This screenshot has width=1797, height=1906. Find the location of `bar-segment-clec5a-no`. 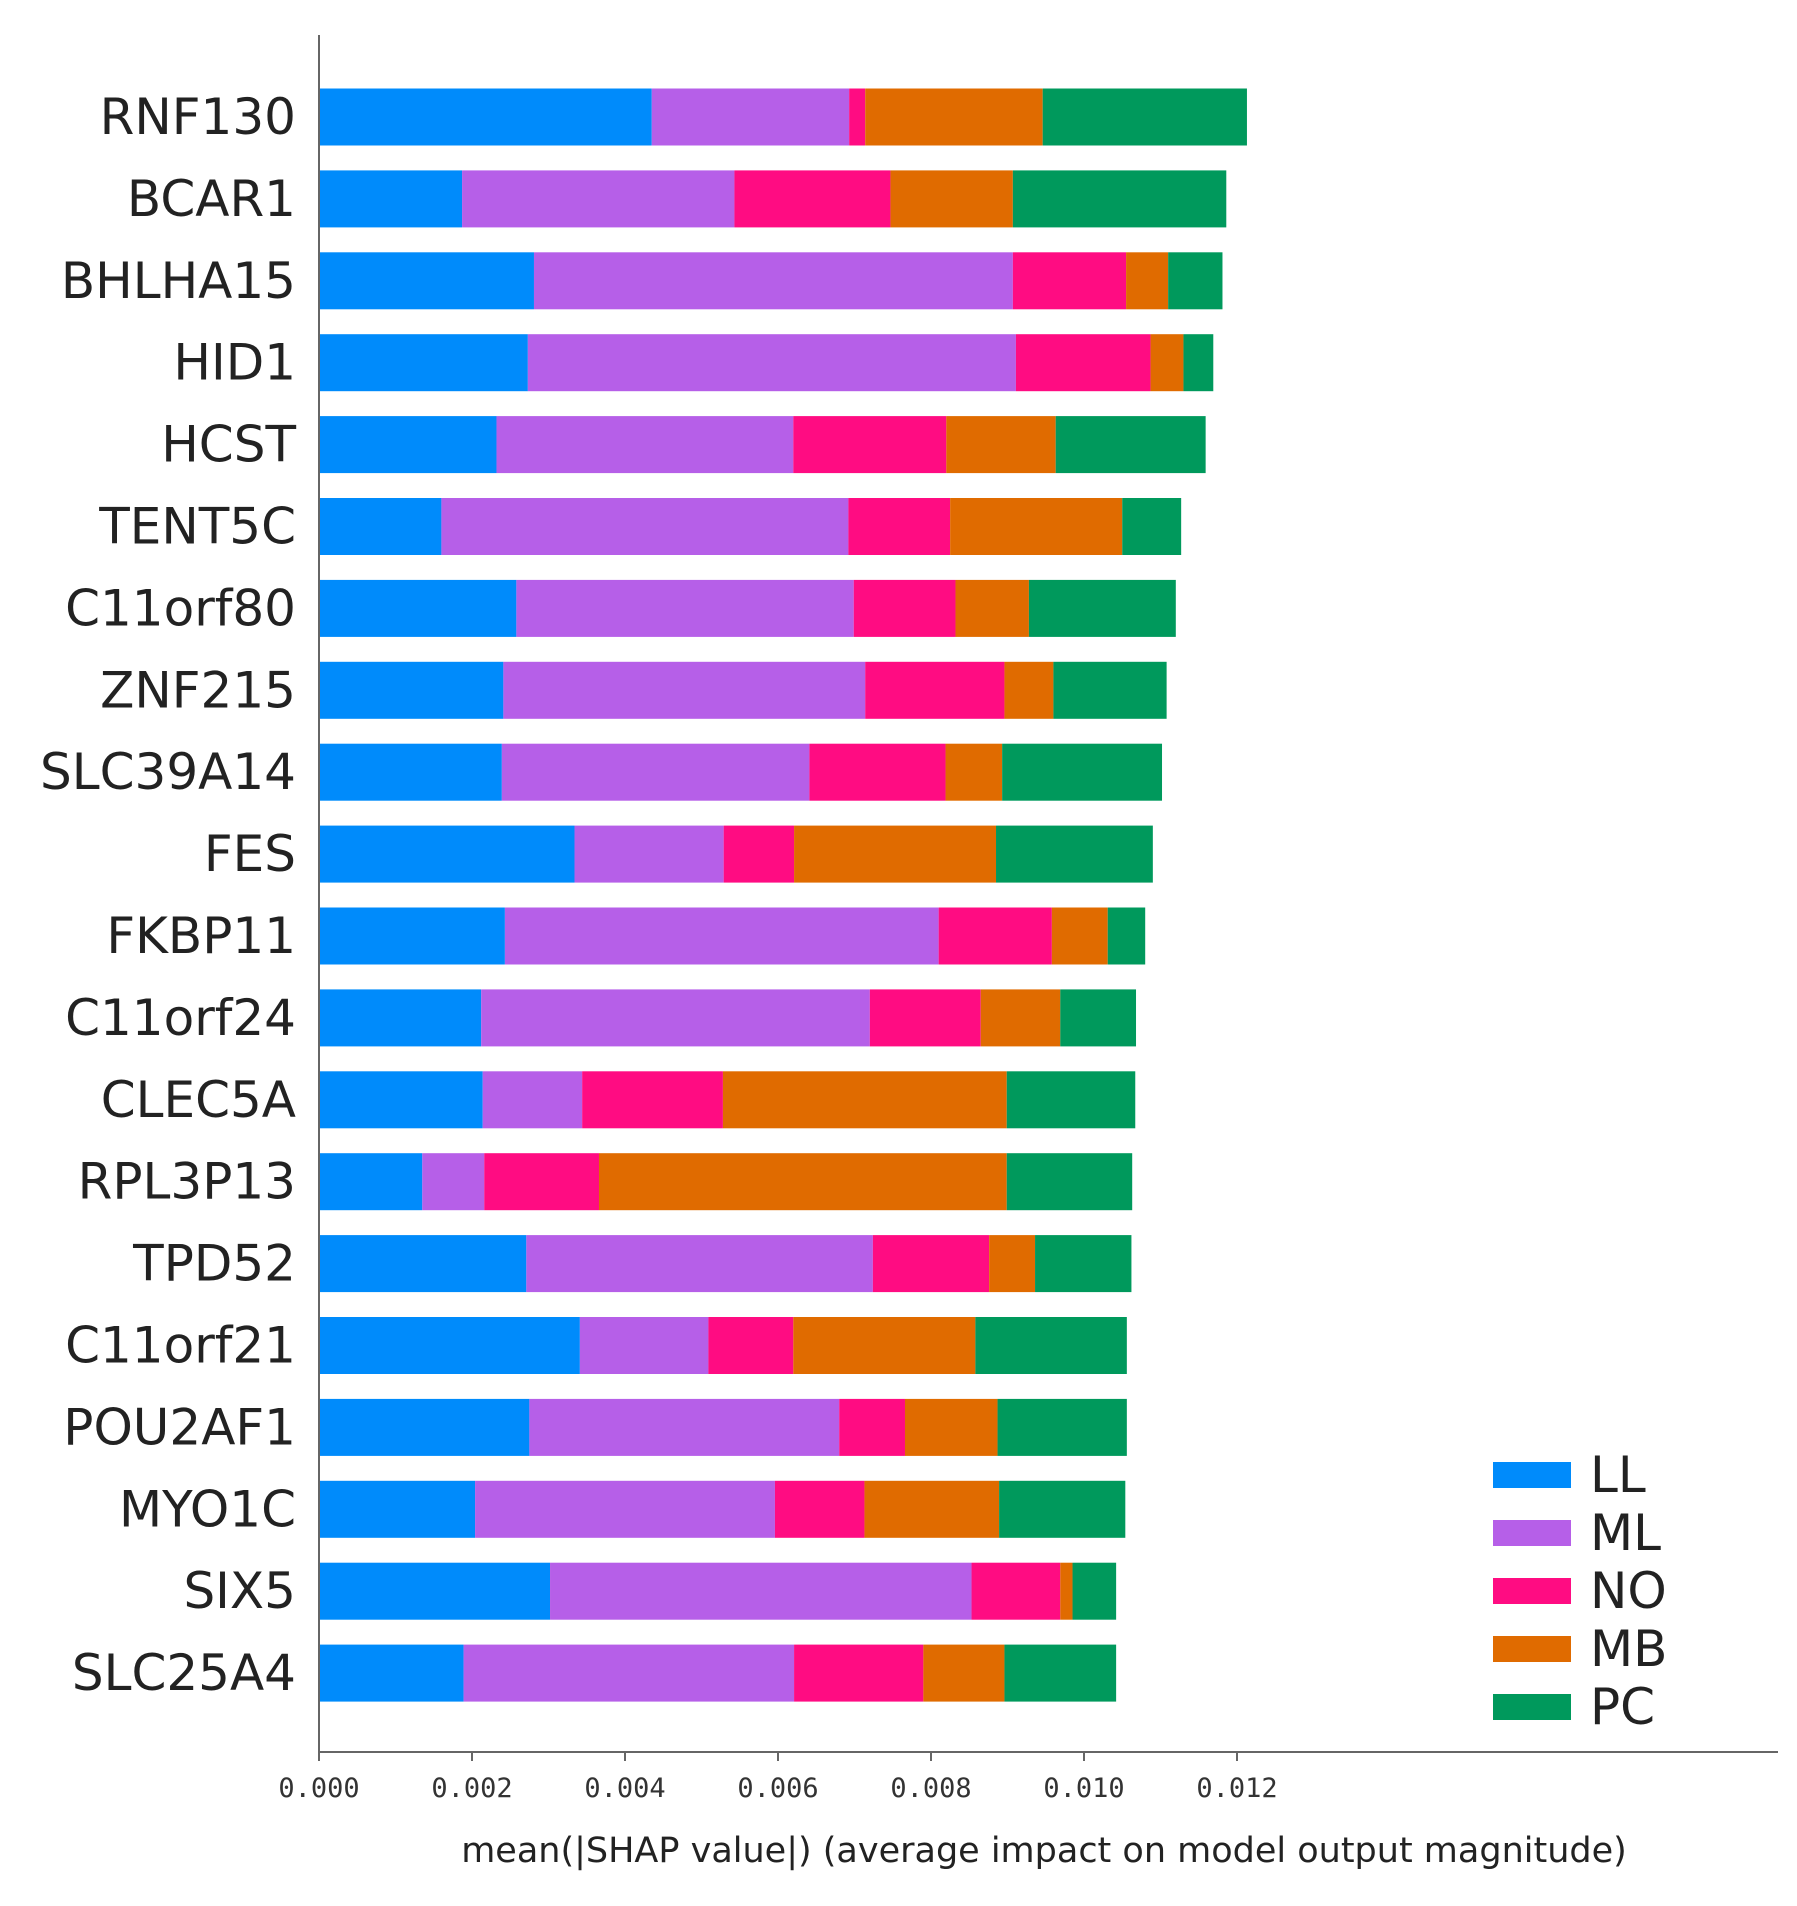

bar-segment-clec5a-no is located at coordinates (652, 1100).